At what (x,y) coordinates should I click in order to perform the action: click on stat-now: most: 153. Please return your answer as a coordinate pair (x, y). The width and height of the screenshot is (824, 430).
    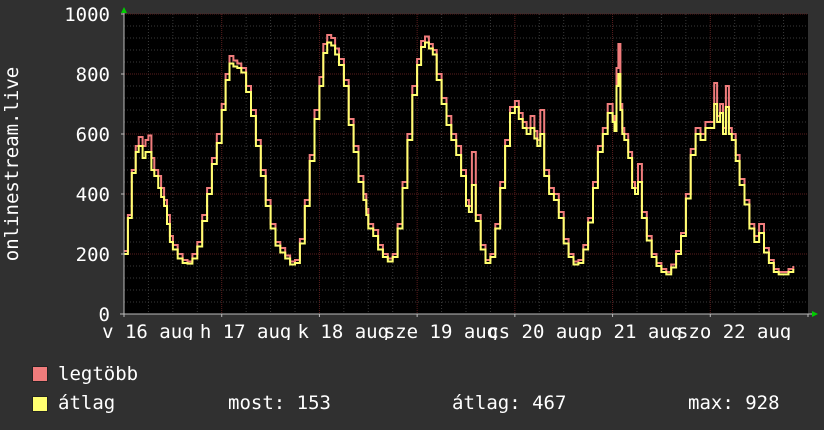
    Looking at the image, I should click on (279, 403).